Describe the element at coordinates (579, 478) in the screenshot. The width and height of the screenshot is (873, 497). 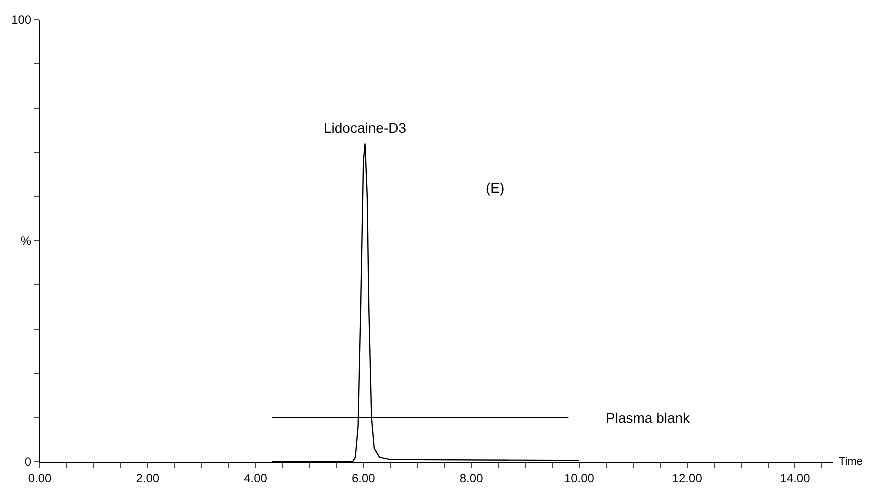
I see `x-tick-label: 10.00` at that location.